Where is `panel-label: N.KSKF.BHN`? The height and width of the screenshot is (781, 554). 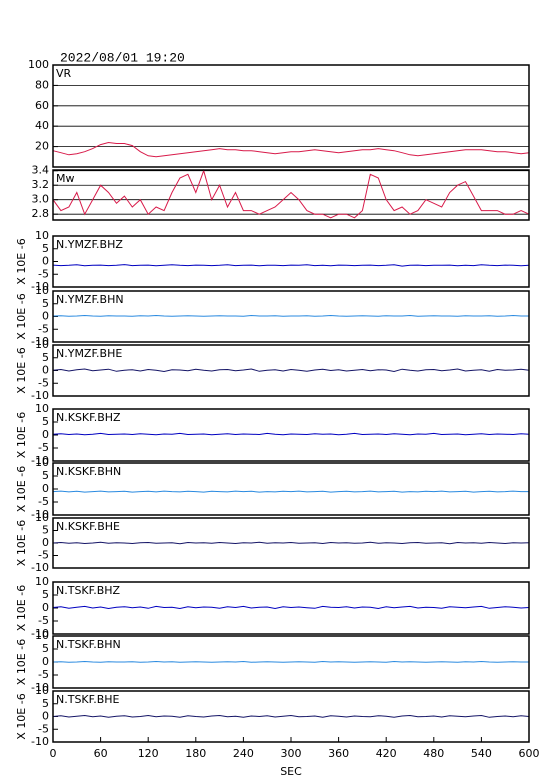
panel-label: N.KSKF.BHN is located at coordinates (88, 471).